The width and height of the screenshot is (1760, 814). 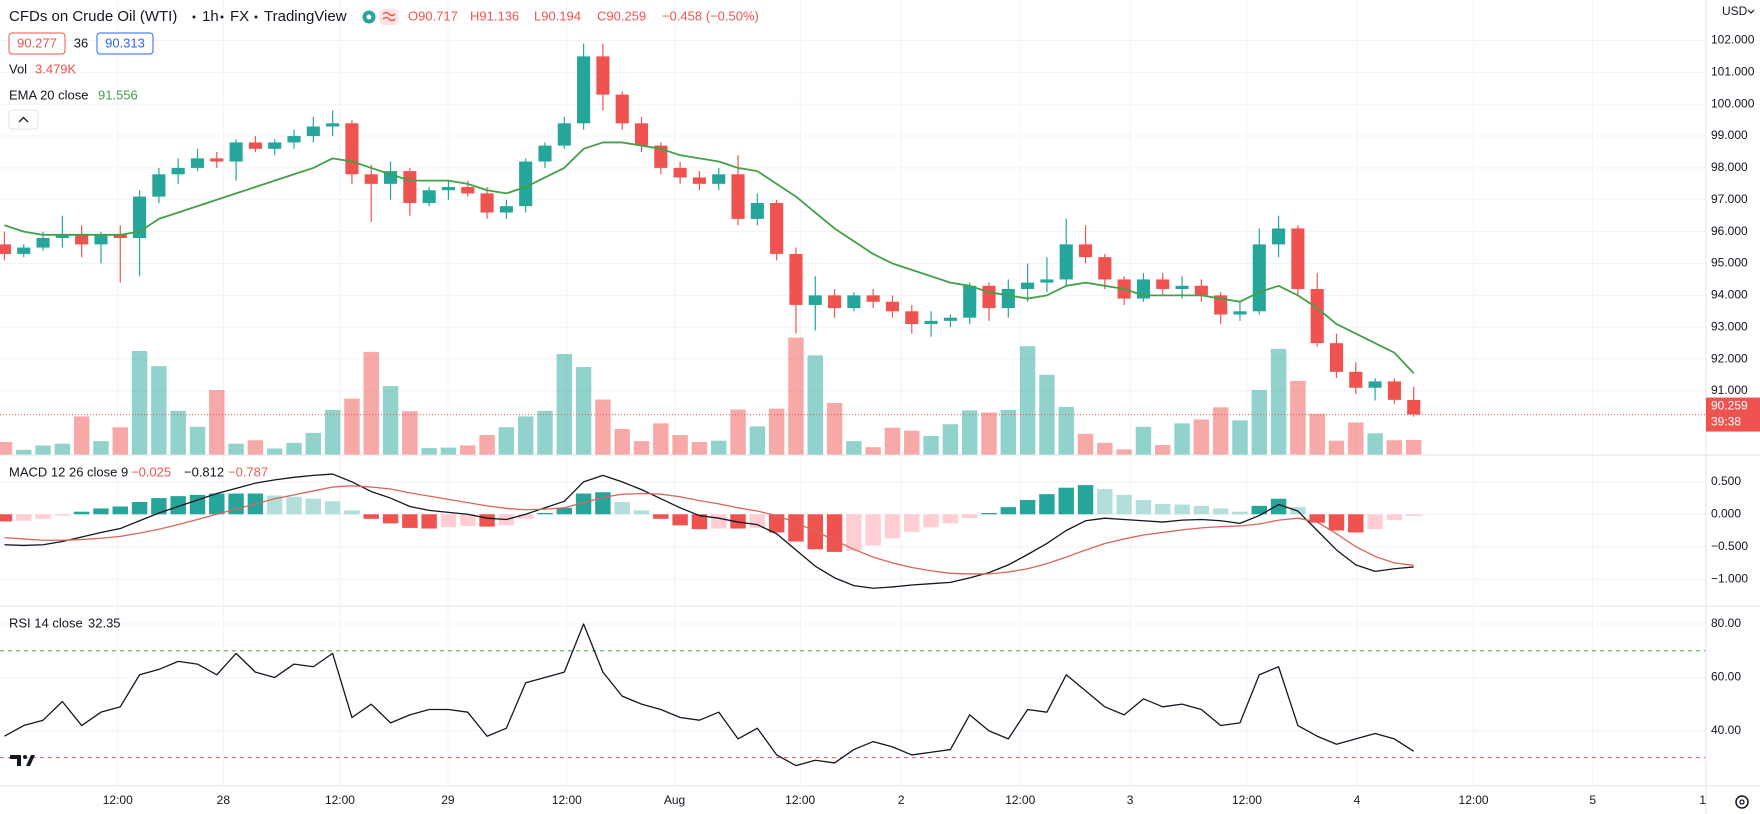 I want to click on y-tick-label: 93.000, so click(x=1729, y=326).